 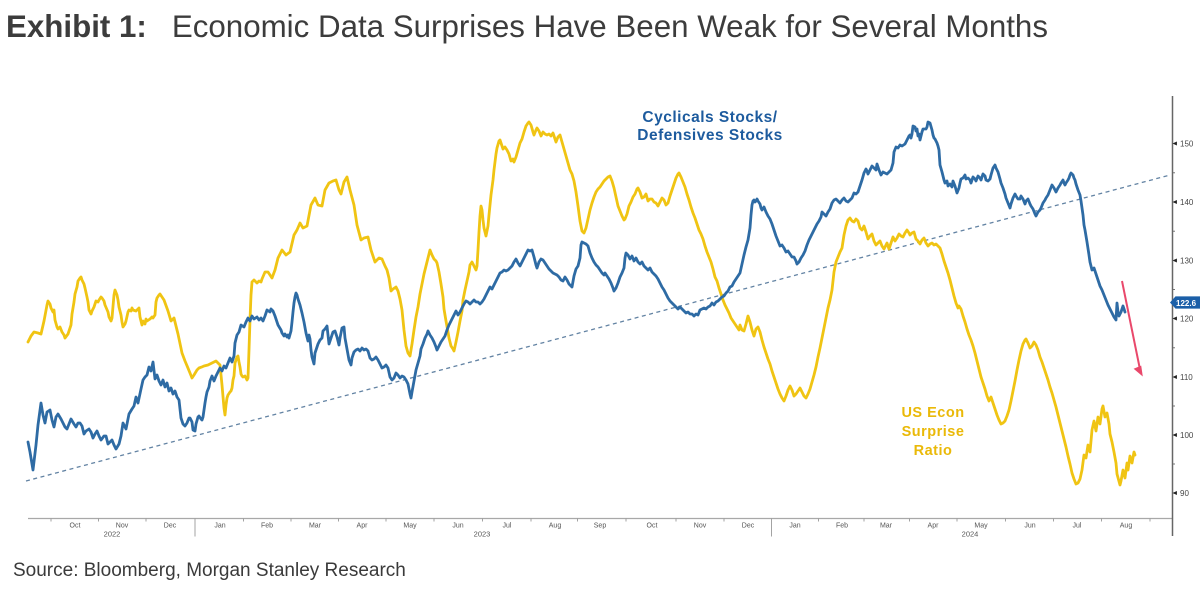 I want to click on svg-text: 150, so click(x=1187, y=144).